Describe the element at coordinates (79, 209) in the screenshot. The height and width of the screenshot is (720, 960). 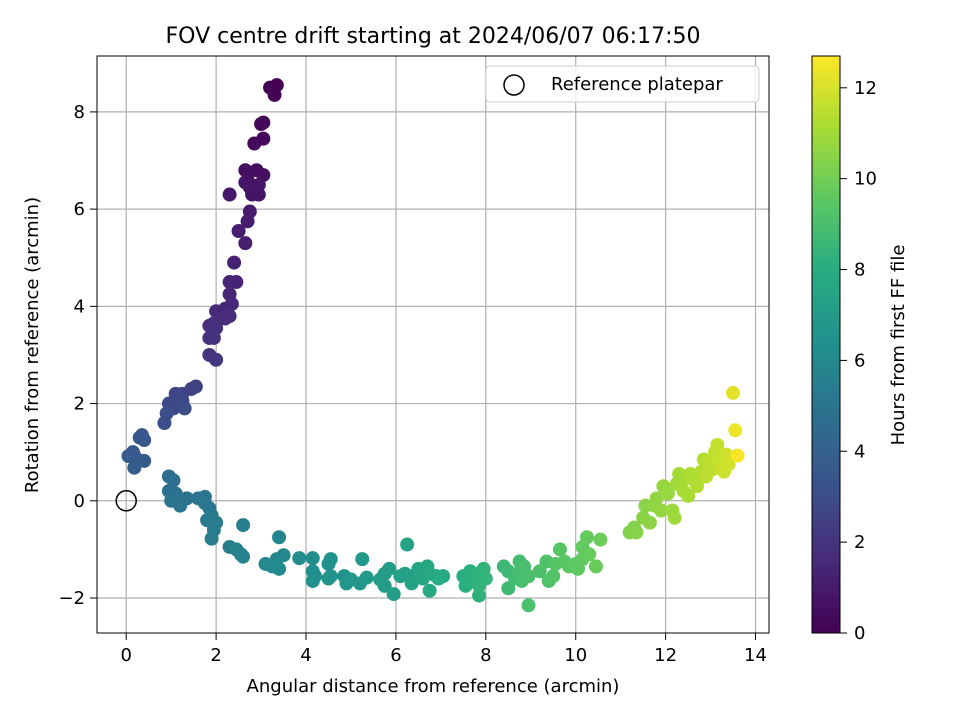
I see `y-tick-label: 6` at that location.